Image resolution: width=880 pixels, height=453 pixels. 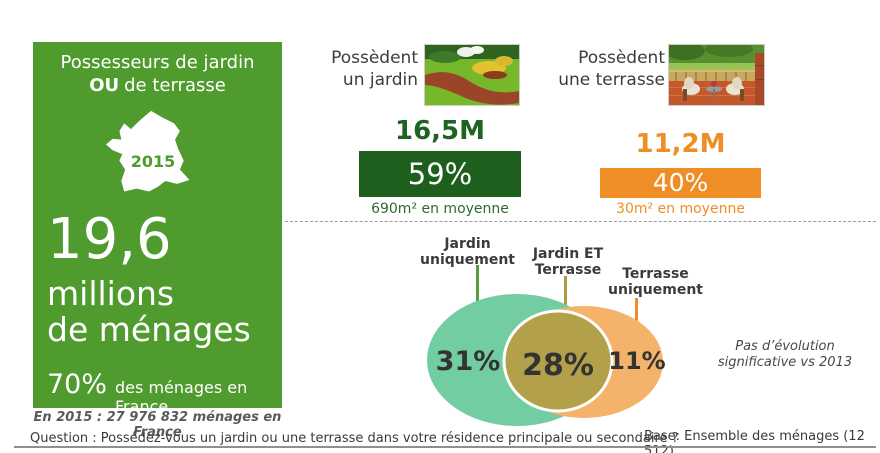 I want to click on garden-owners-label: Possèdent un jardin, so click(x=374, y=69).